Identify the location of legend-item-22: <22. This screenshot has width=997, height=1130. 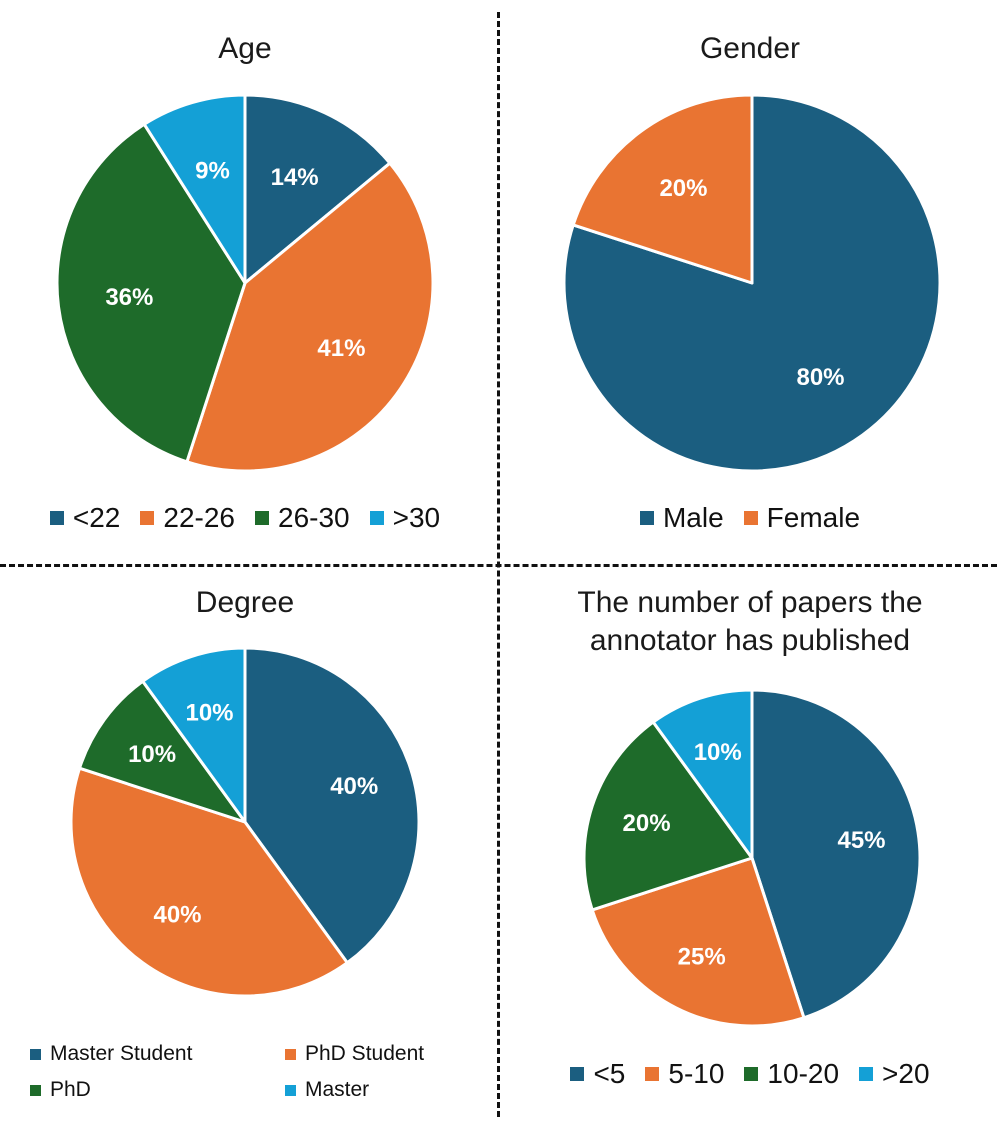
(85, 518).